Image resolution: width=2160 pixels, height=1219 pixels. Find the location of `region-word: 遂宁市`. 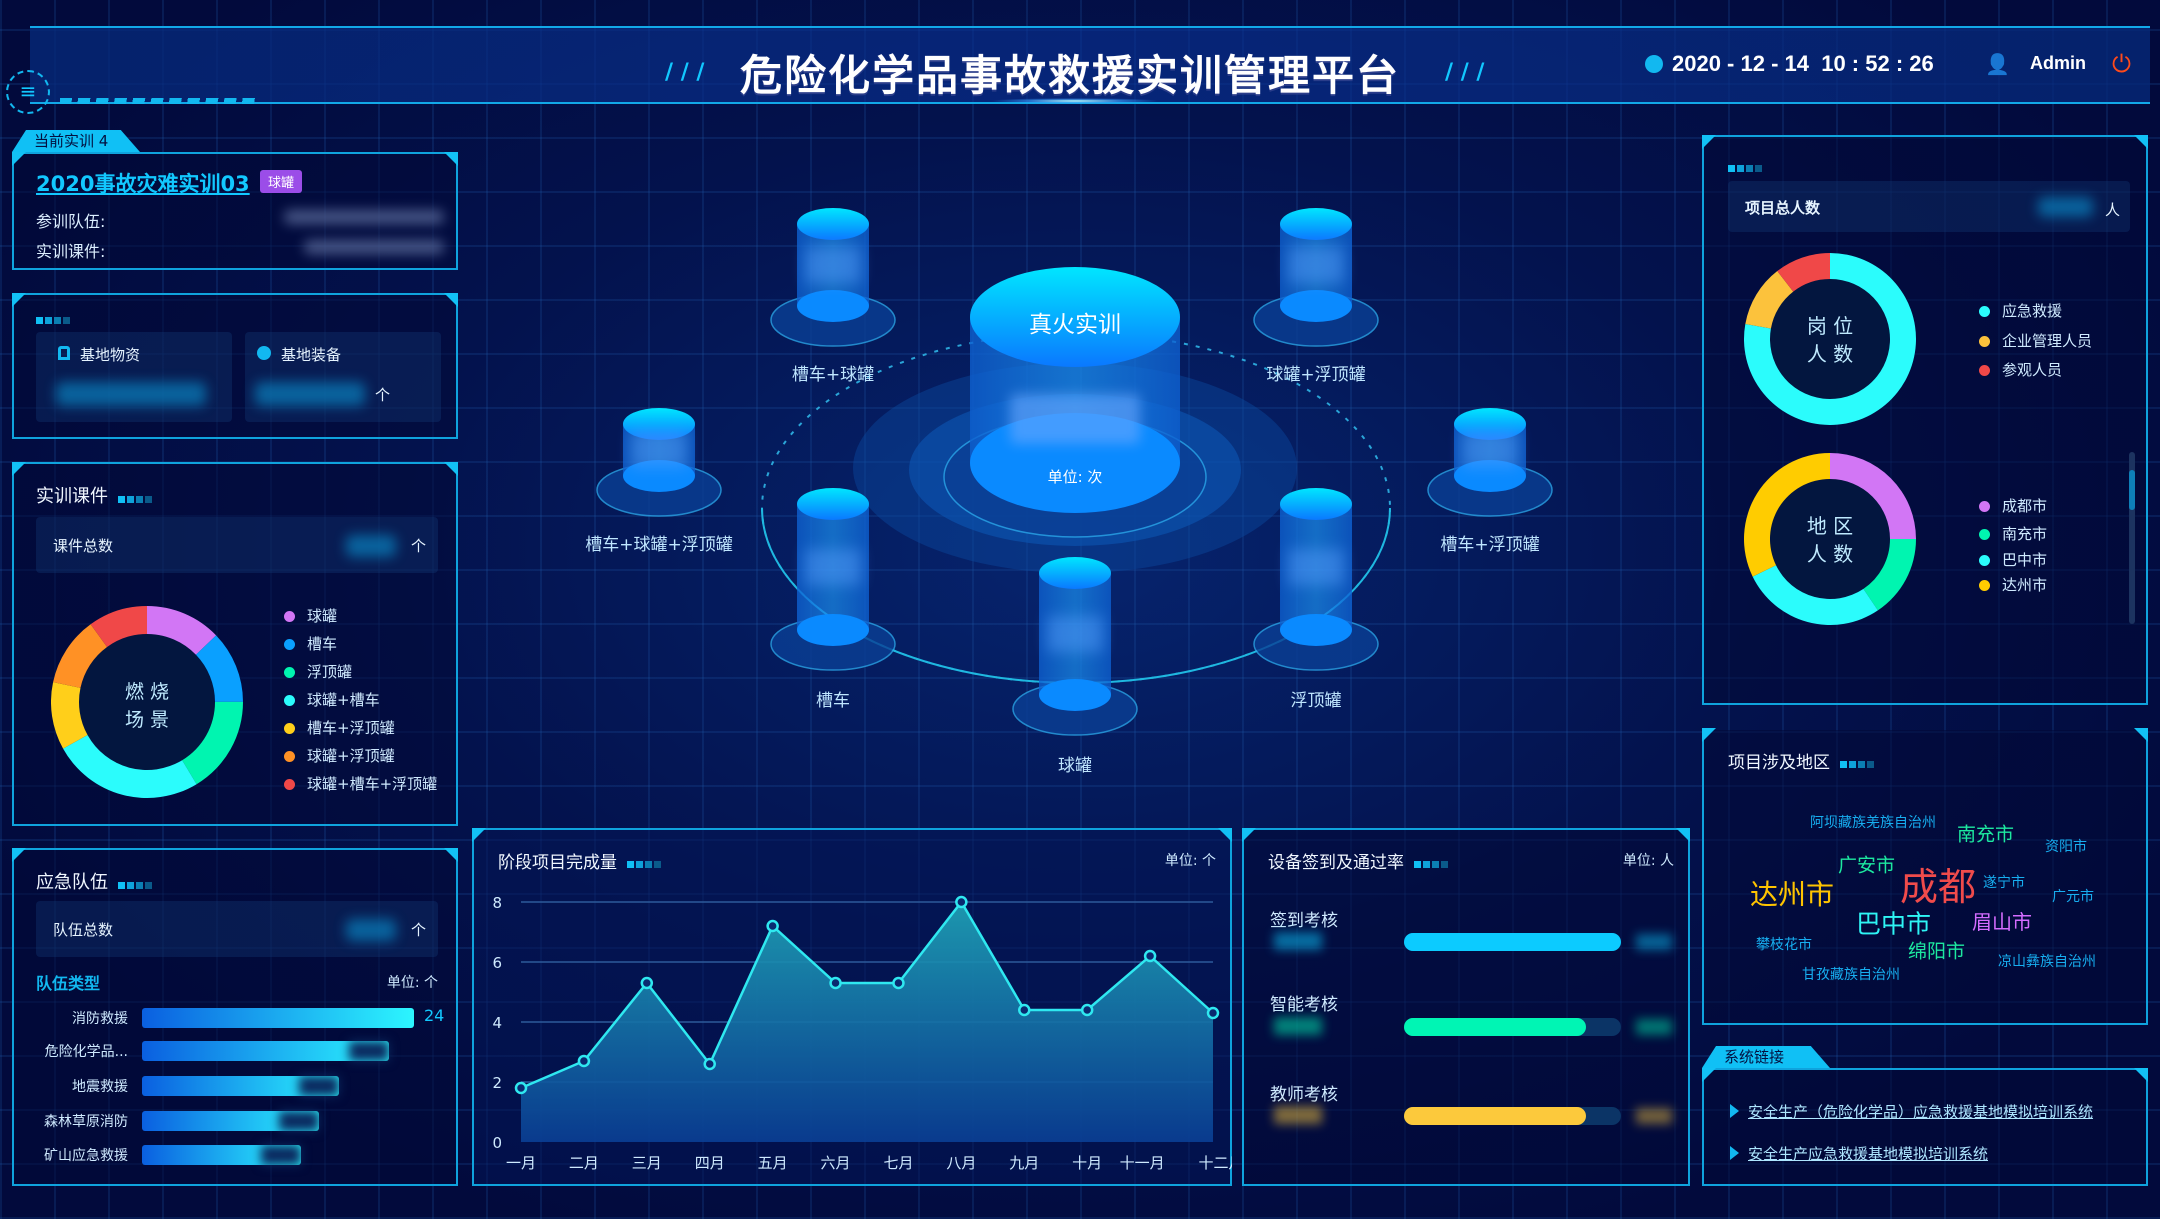

region-word: 遂宁市 is located at coordinates (2004, 883).